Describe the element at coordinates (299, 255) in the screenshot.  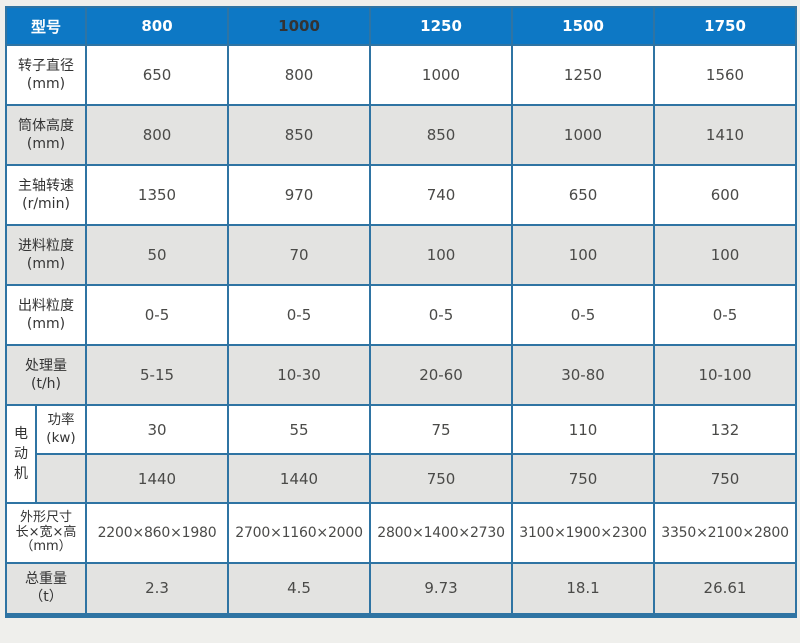
I see `value-cell: 70` at that location.